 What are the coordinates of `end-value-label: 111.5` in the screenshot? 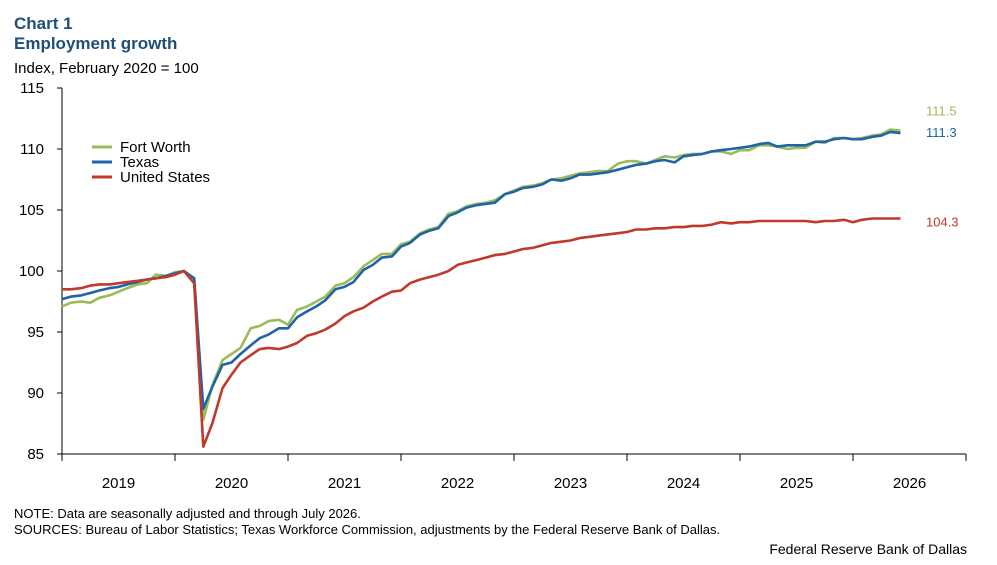 It's located at (941, 111).